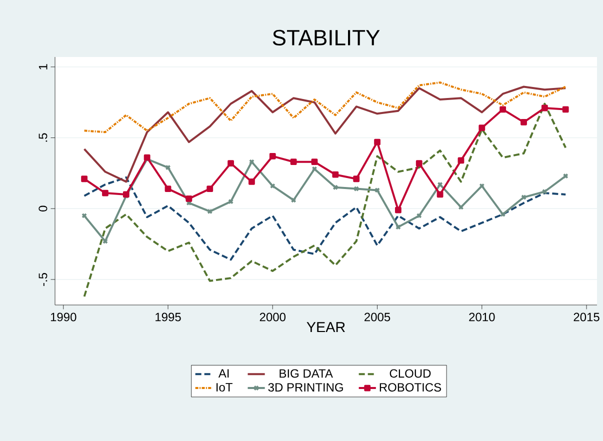  What do you see at coordinates (326, 38) in the screenshot?
I see `chart-title: STABILITY` at bounding box center [326, 38].